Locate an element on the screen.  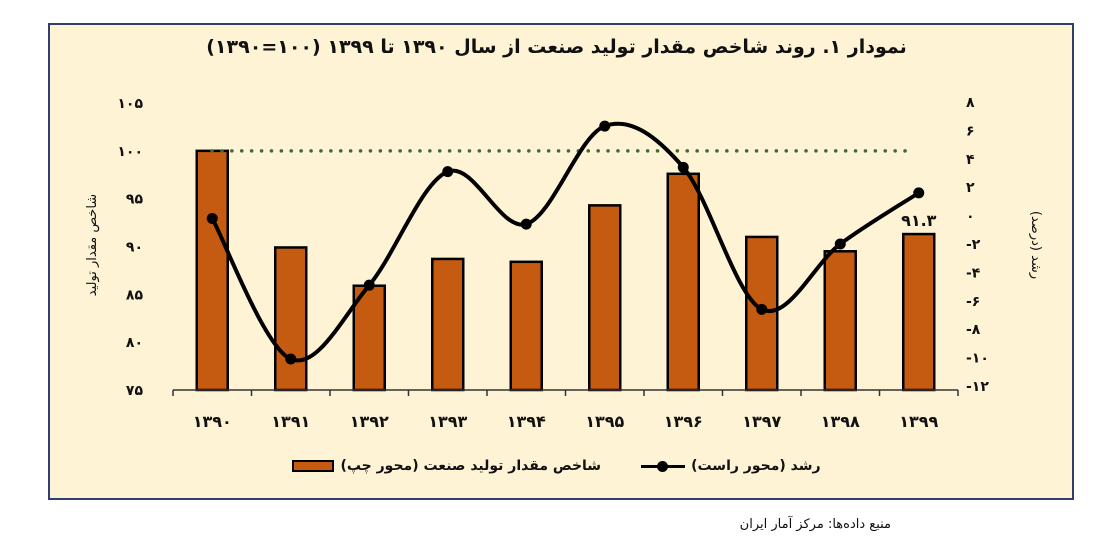
right-tick-label: ۴ is located at coordinates (970, 160).